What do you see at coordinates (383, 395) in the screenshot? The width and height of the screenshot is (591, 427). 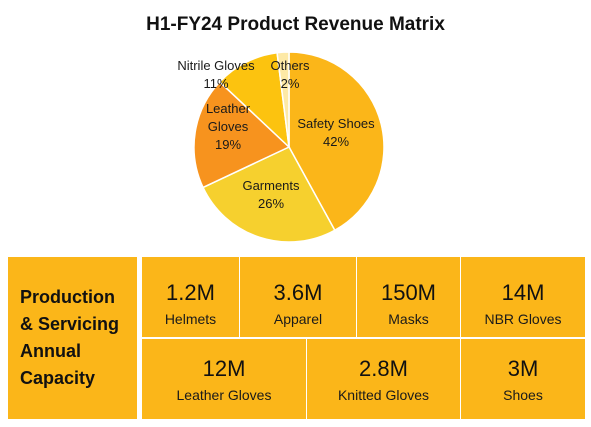 I see `capacity-label: Knitted Gloves` at bounding box center [383, 395].